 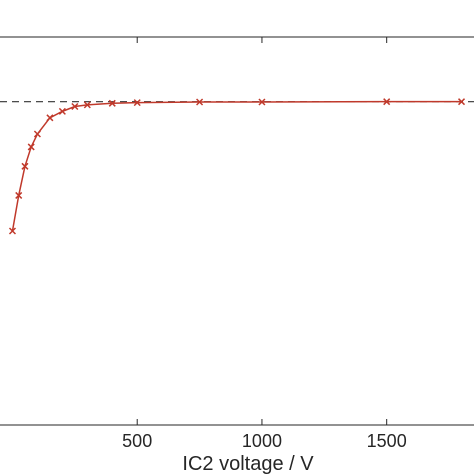 What do you see at coordinates (137, 441) in the screenshot?
I see `x-tick-label: 500` at bounding box center [137, 441].